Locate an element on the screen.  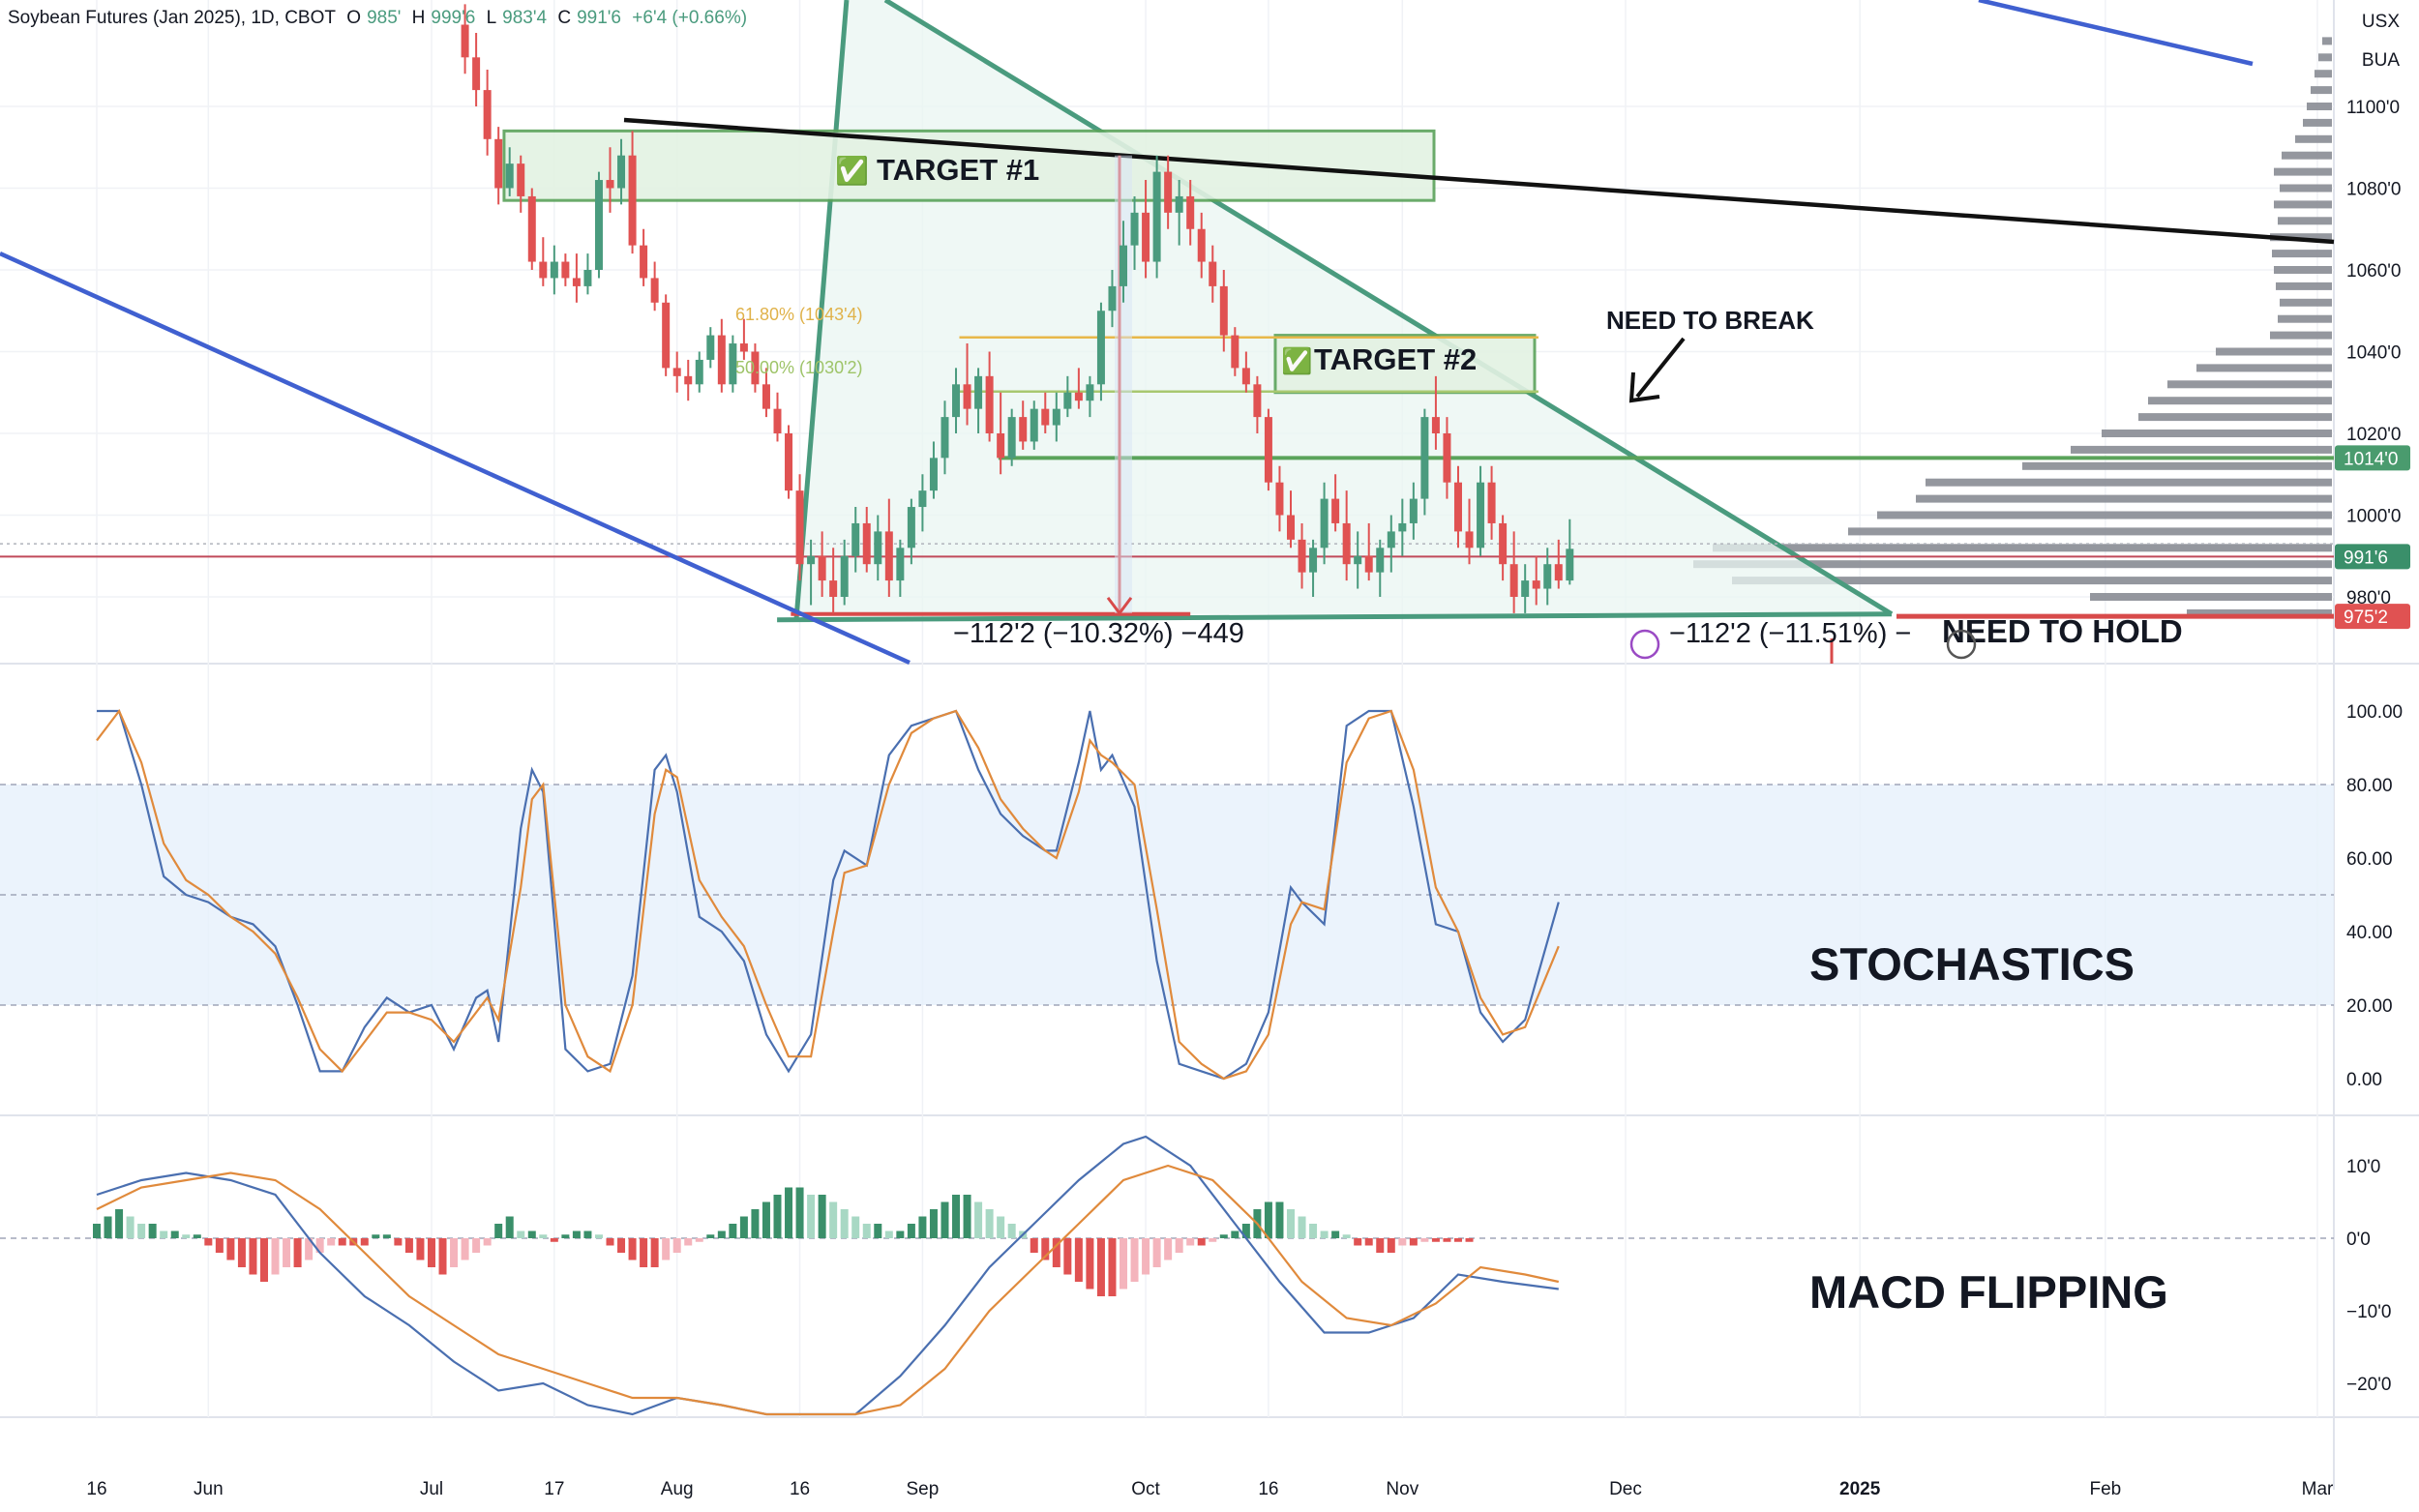
high-key: H is located at coordinates (418, 18).